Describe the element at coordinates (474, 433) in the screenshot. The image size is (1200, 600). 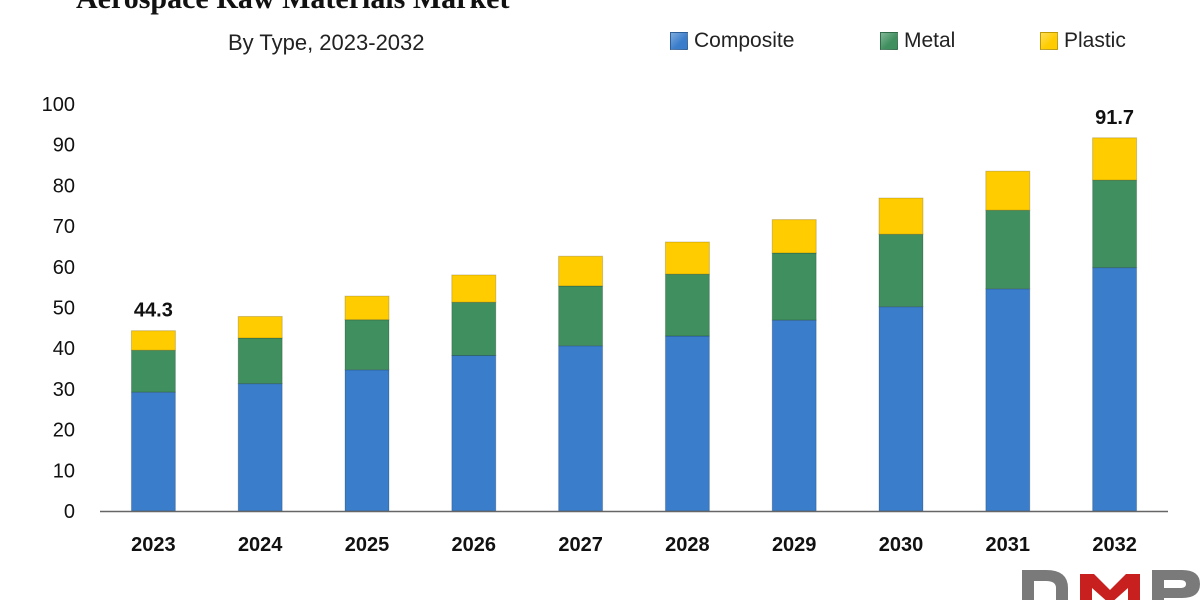
I see `bar-segment-composite-2026` at that location.